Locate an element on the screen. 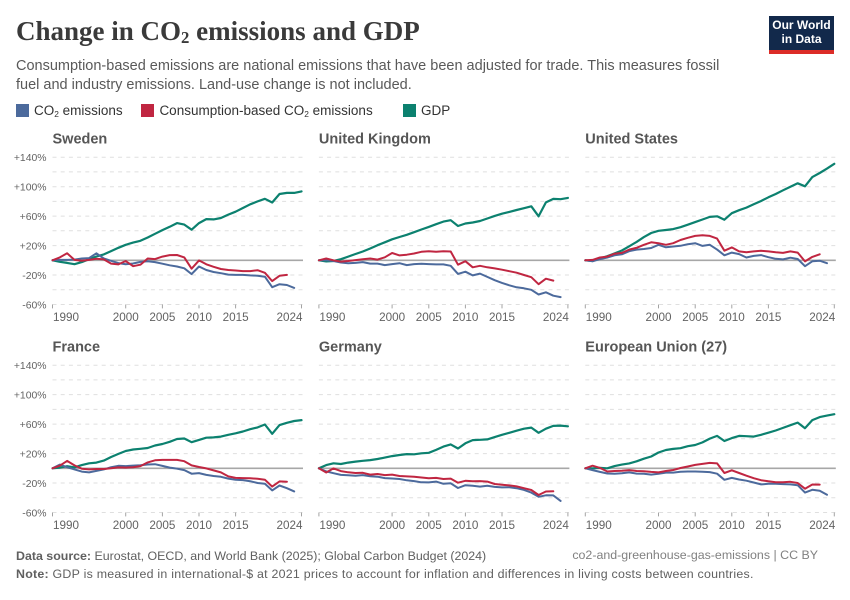 The height and width of the screenshot is (600, 850). svg-text: Sweden is located at coordinates (80, 140).